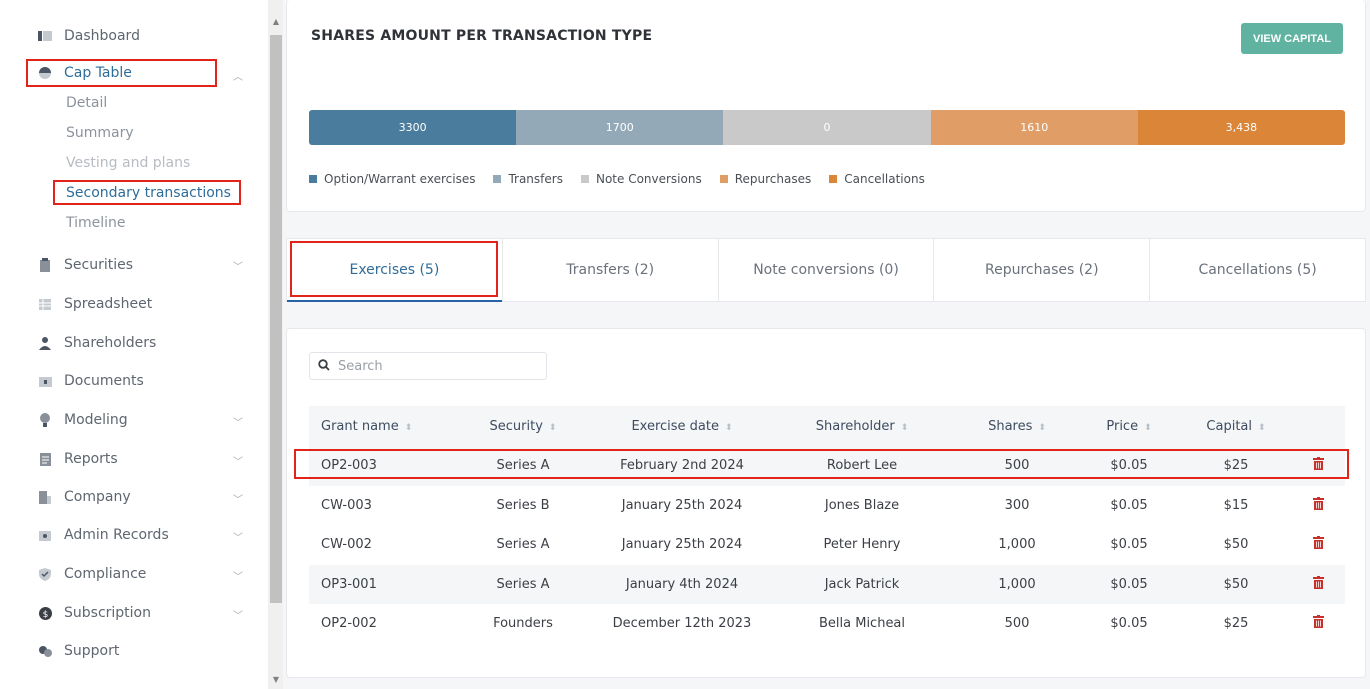 This screenshot has width=1370, height=689. I want to click on sidebar-subitem-timeline: Timeline, so click(96, 223).